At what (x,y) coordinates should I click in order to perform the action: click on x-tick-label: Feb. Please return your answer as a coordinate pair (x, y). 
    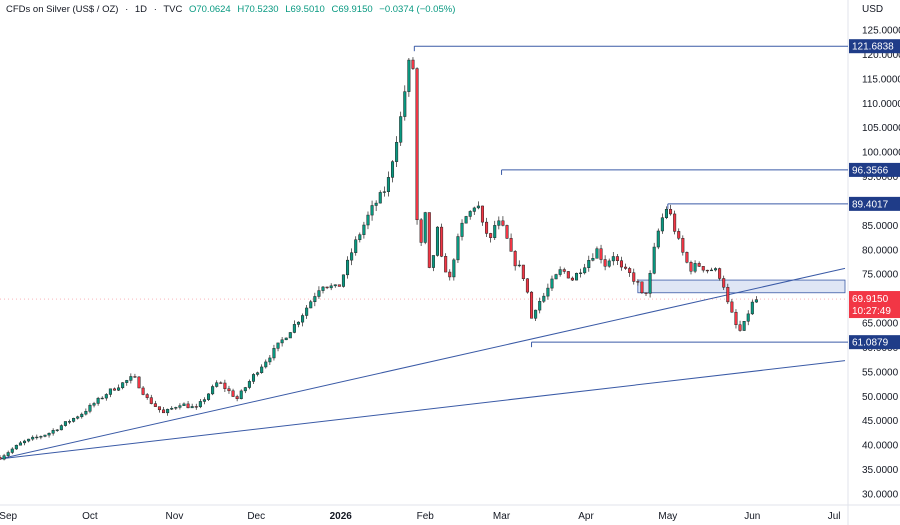
    Looking at the image, I should click on (426, 516).